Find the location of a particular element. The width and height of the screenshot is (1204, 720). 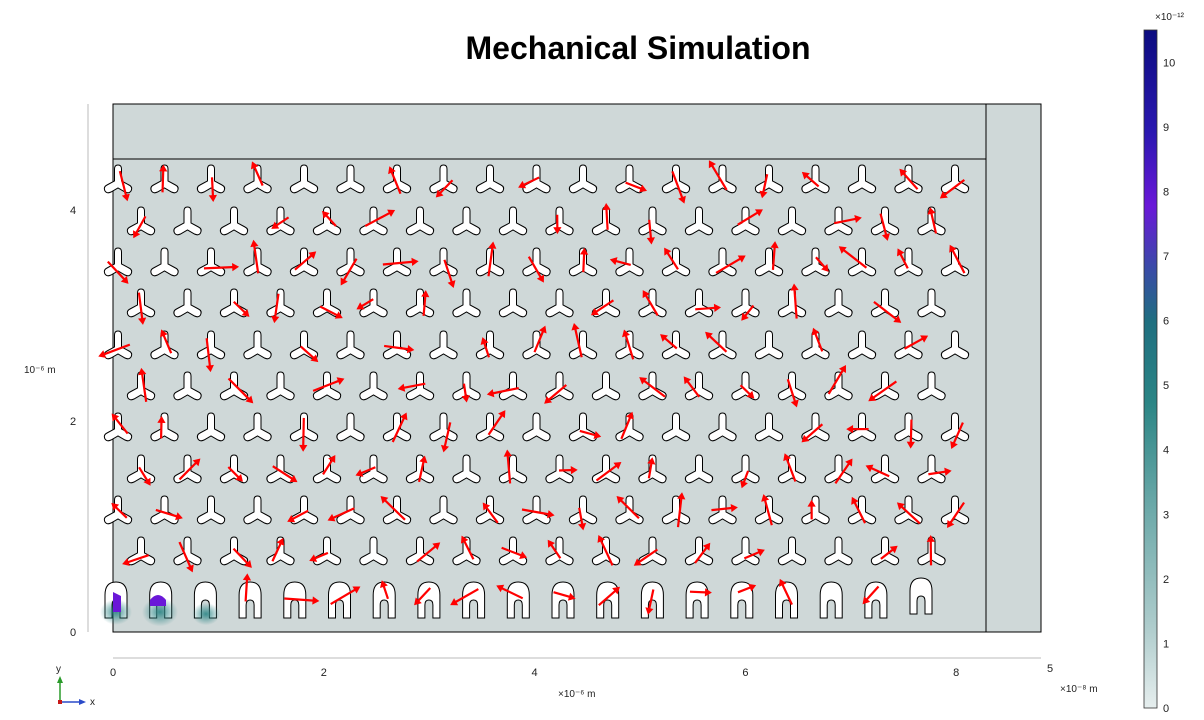

y-tick-label: 2 is located at coordinates (73, 422).